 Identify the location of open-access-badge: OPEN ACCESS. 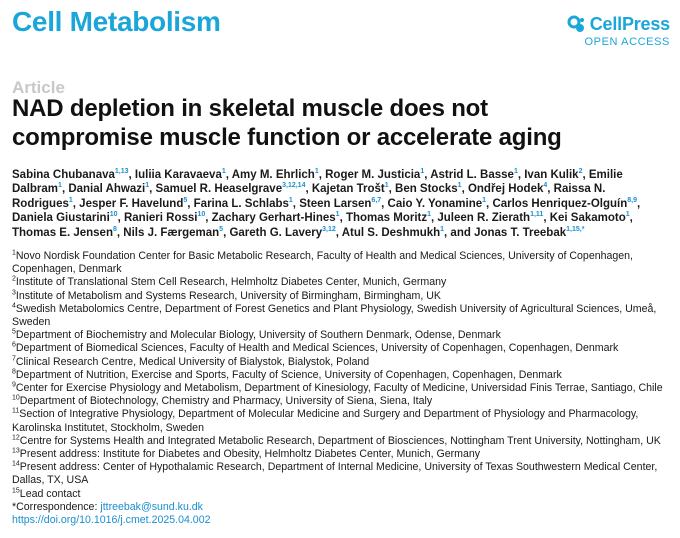
(627, 42).